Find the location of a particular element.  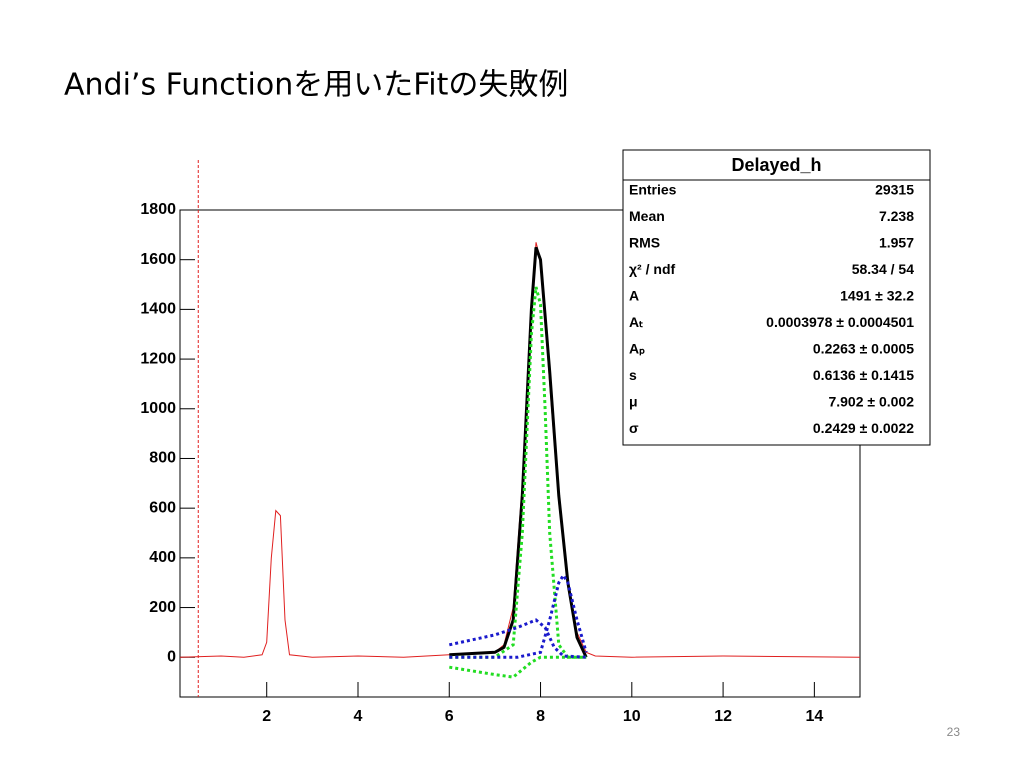

x-tick-label: 12 is located at coordinates (723, 716).